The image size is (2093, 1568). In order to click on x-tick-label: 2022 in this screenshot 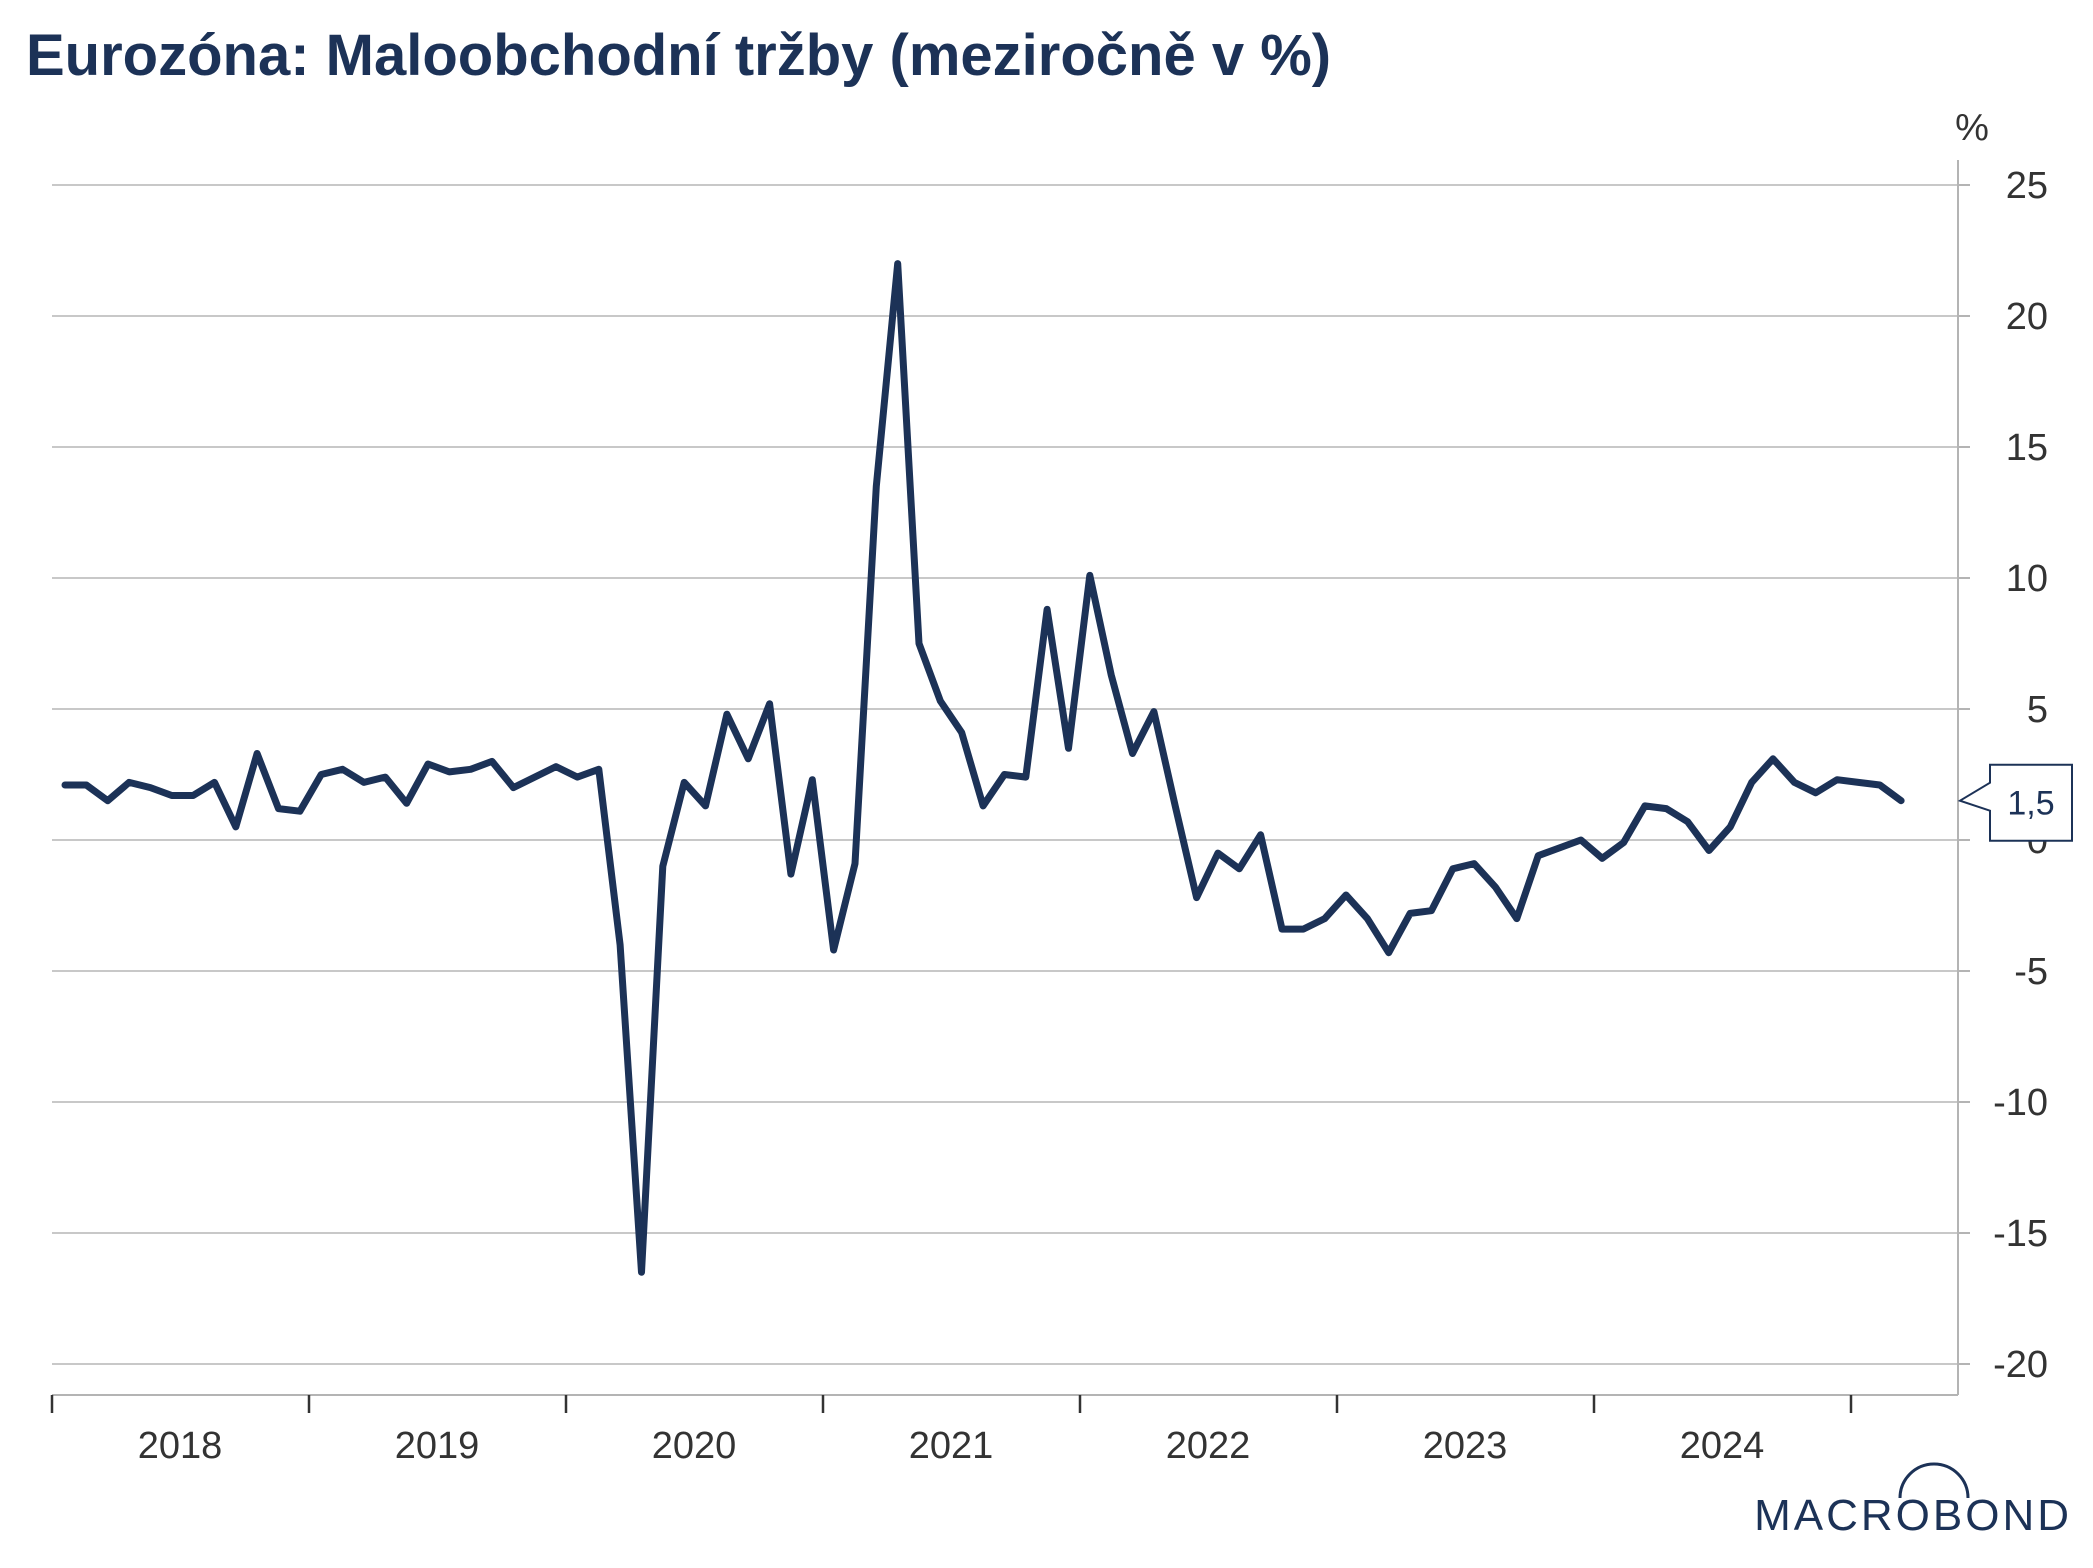, I will do `click(1208, 1446)`.